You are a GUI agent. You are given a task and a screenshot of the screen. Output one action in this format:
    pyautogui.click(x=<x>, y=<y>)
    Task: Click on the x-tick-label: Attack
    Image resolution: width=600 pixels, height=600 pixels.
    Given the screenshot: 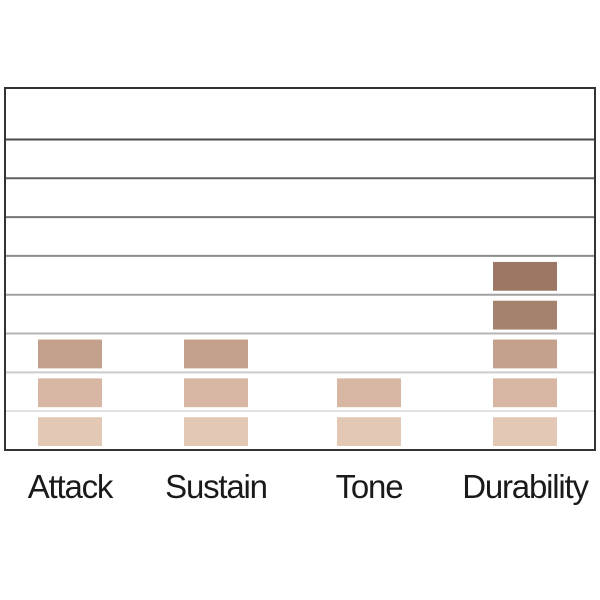 What is the action you would take?
    pyautogui.click(x=71, y=486)
    